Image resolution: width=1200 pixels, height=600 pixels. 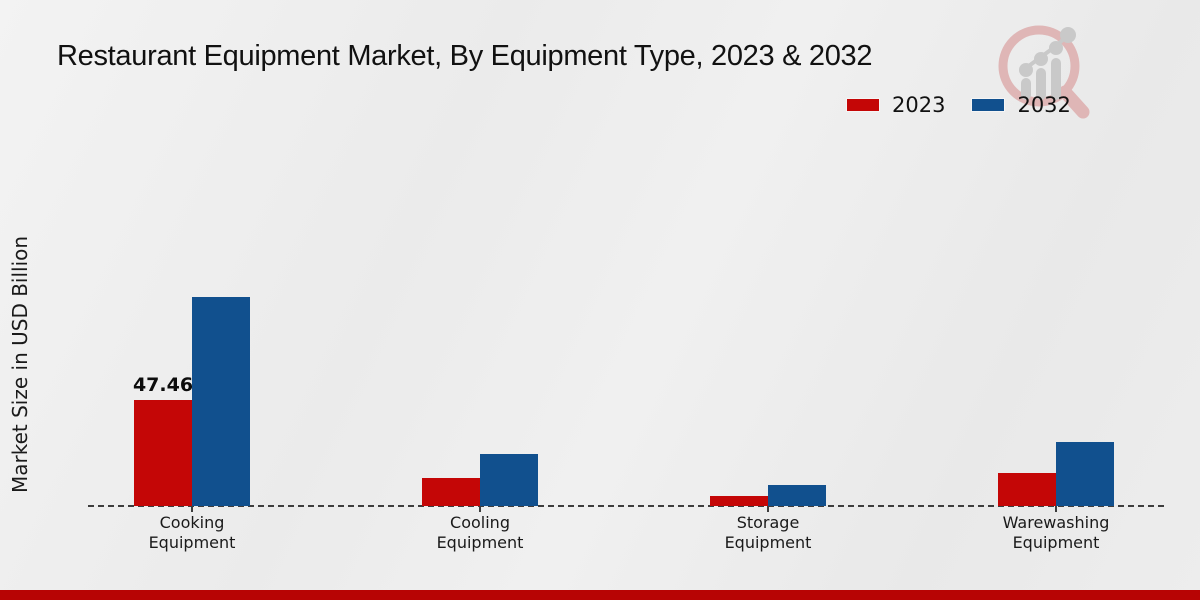 I want to click on category-label-warewashing-equipment: Warewashing Equipment, so click(x=1056, y=532).